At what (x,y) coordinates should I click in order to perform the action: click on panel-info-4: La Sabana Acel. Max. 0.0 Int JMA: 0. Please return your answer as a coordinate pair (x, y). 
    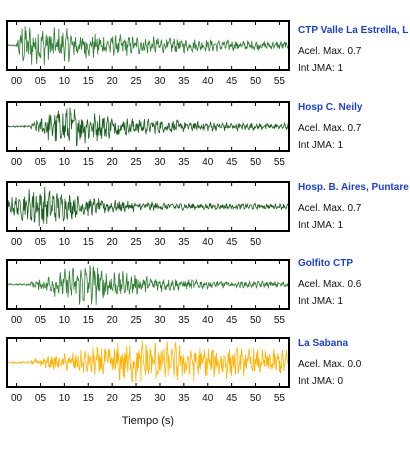
    Looking at the image, I should click on (354, 362).